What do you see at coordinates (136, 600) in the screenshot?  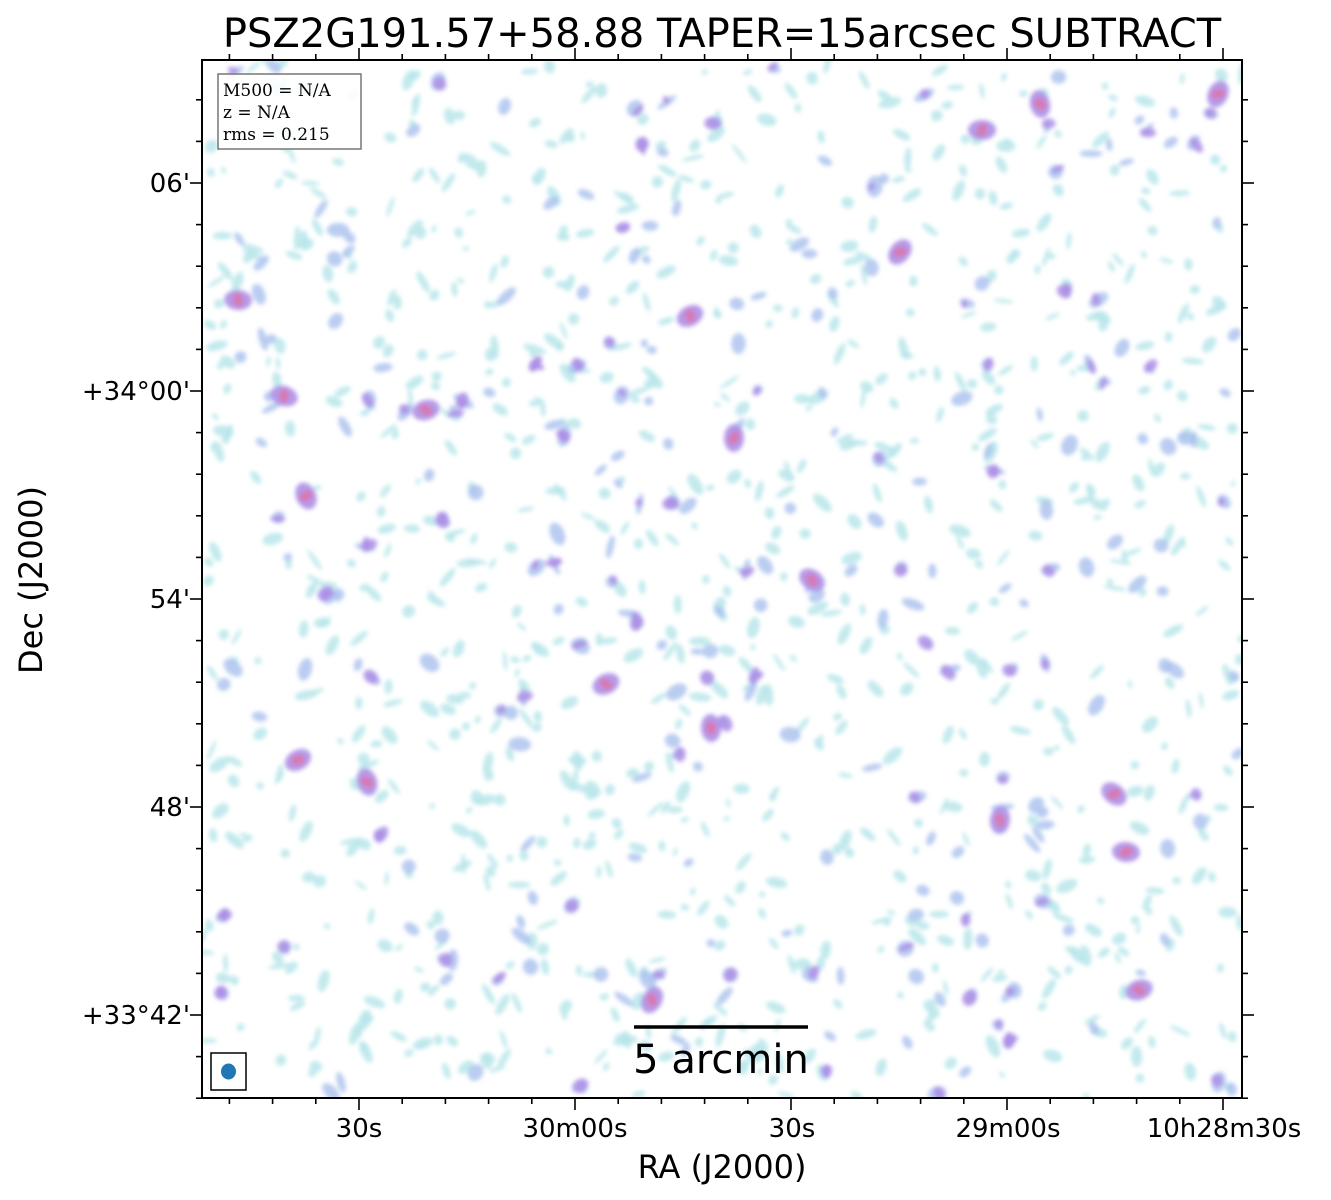 I see `y-tick-labels: 06' +34°00' 54' 48' +33°42'` at bounding box center [136, 600].